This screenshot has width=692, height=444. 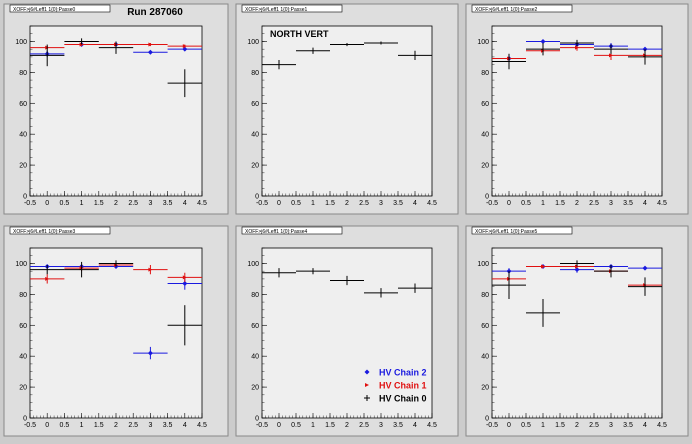 What do you see at coordinates (155, 12) in the screenshot?
I see `run-label: Run 287060` at bounding box center [155, 12].